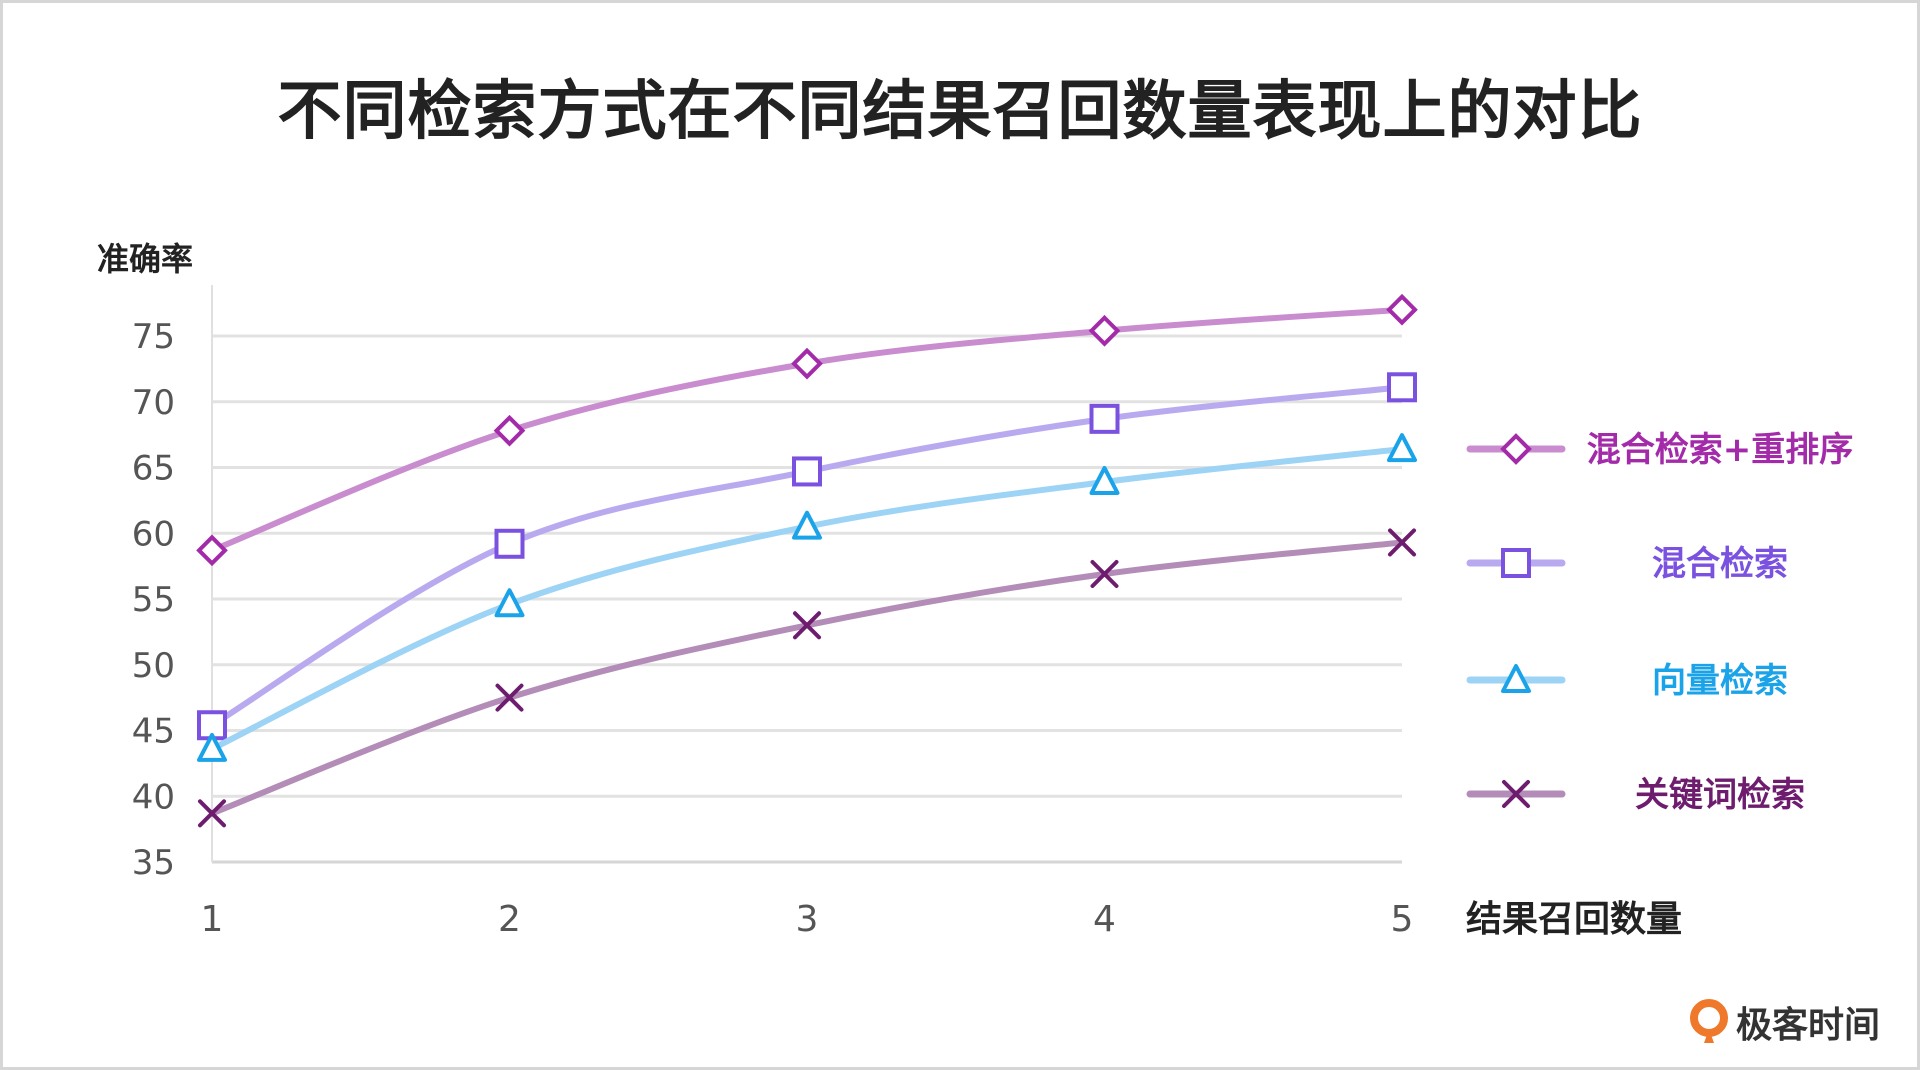  What do you see at coordinates (1104, 919) in the screenshot?
I see `x-tick-label: 4` at bounding box center [1104, 919].